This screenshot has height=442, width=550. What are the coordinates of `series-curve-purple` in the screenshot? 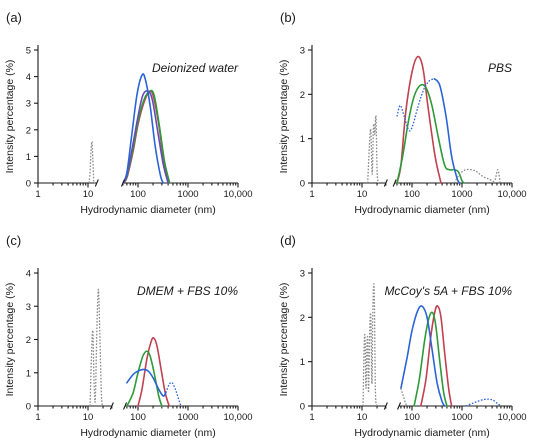 It's located at (145, 137).